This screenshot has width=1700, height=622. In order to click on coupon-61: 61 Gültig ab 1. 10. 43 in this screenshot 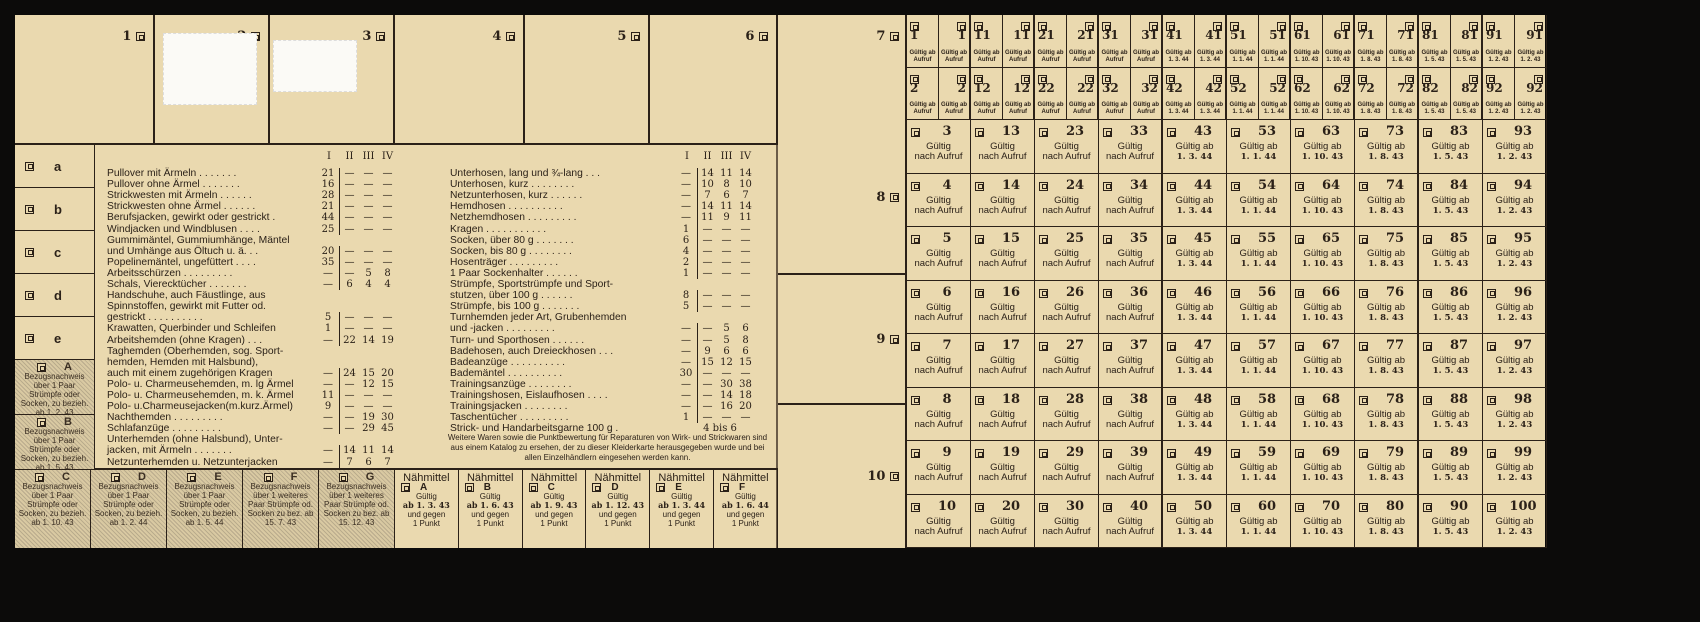, I will do `click(1307, 41)`.